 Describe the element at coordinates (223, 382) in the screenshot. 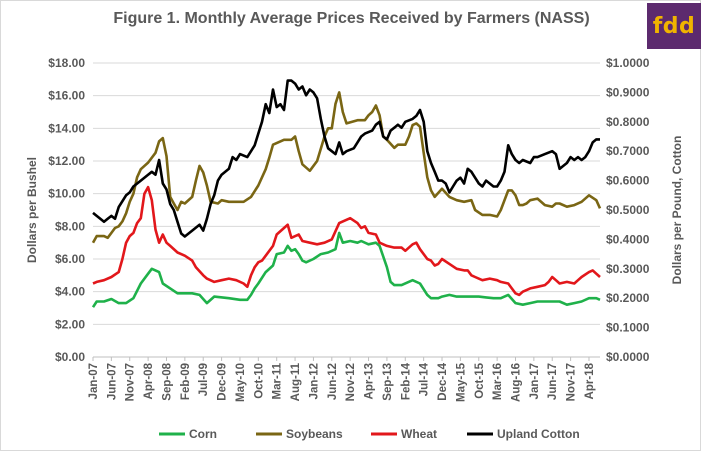

I see `x-tick-label: Dec-09` at that location.